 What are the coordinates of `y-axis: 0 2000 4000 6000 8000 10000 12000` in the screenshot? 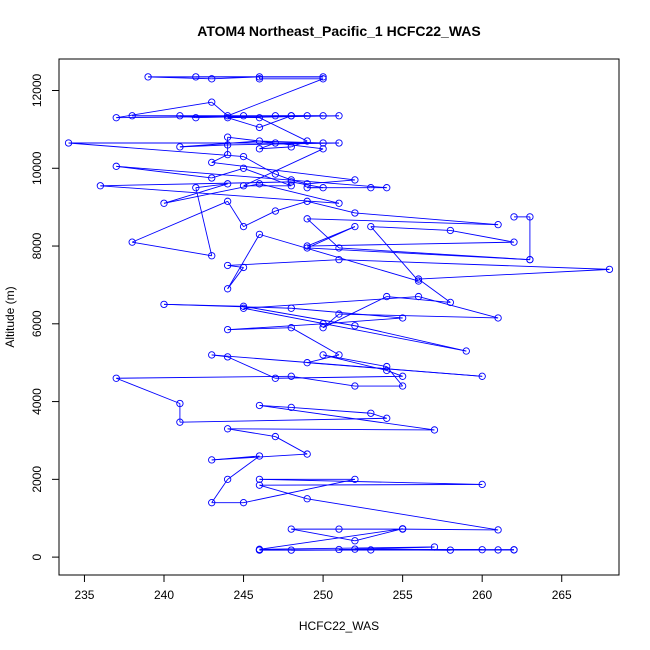 It's located at (45, 316).